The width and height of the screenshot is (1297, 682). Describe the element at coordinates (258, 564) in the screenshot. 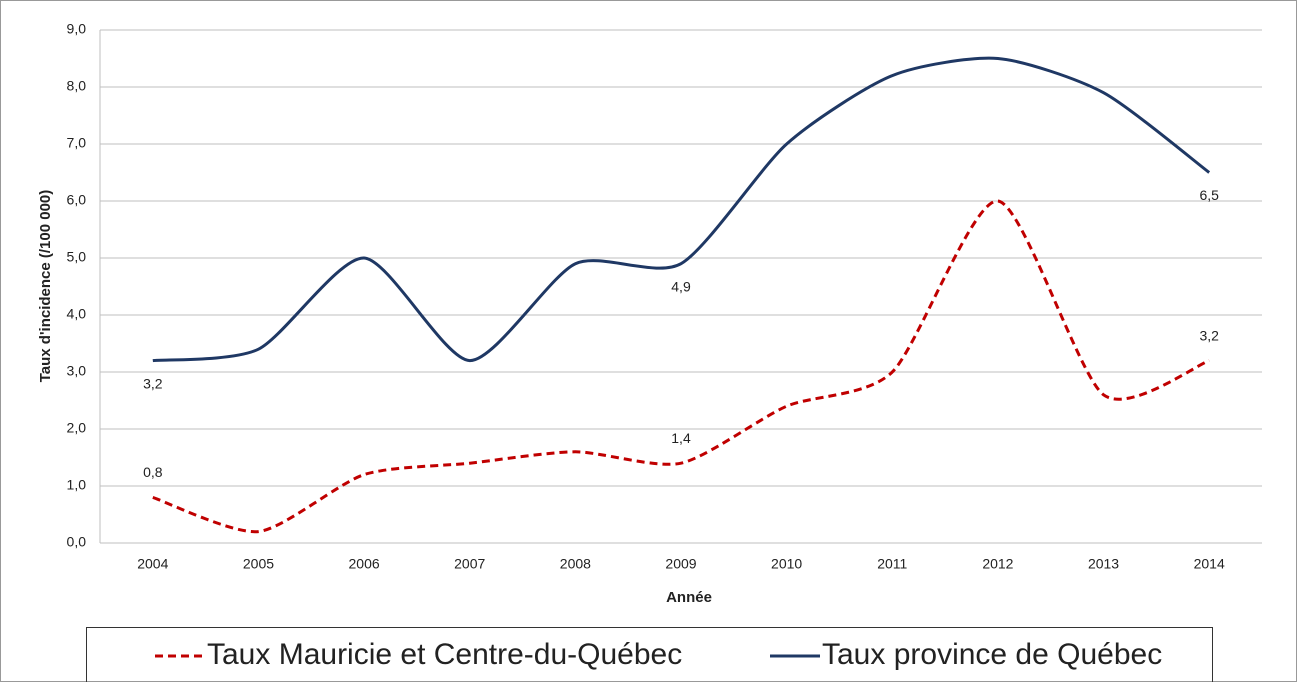

I see `x-tick-label: 2005` at that location.